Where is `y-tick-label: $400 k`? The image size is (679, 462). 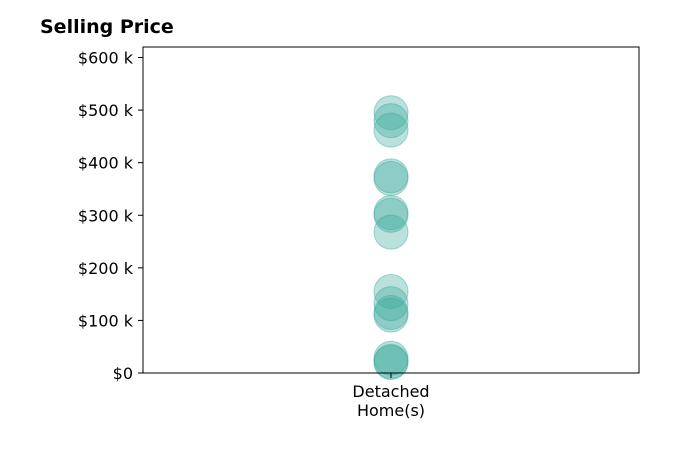 y-tick-label: $400 k is located at coordinates (106, 163).